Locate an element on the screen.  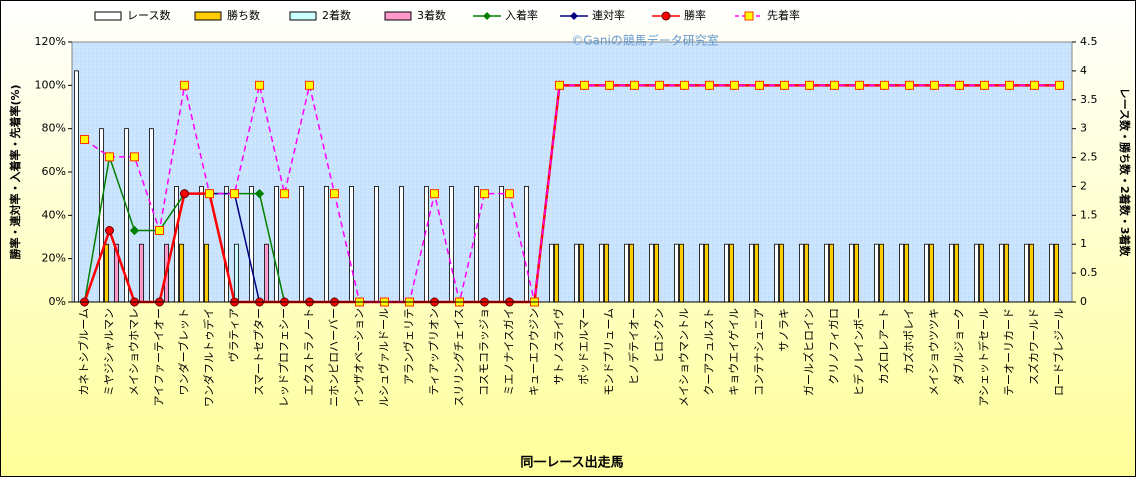
x-tick-label: モンドプリューム is located at coordinates (609, 352).